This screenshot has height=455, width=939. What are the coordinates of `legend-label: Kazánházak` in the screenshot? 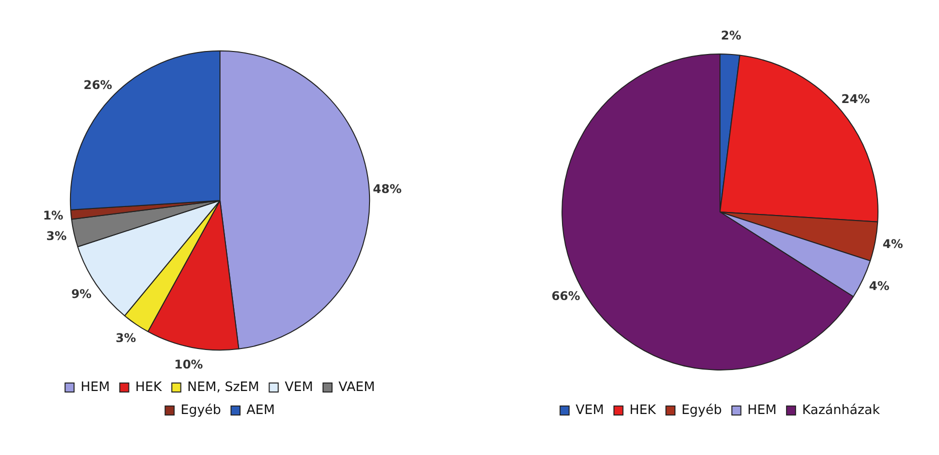 It's located at (841, 410).